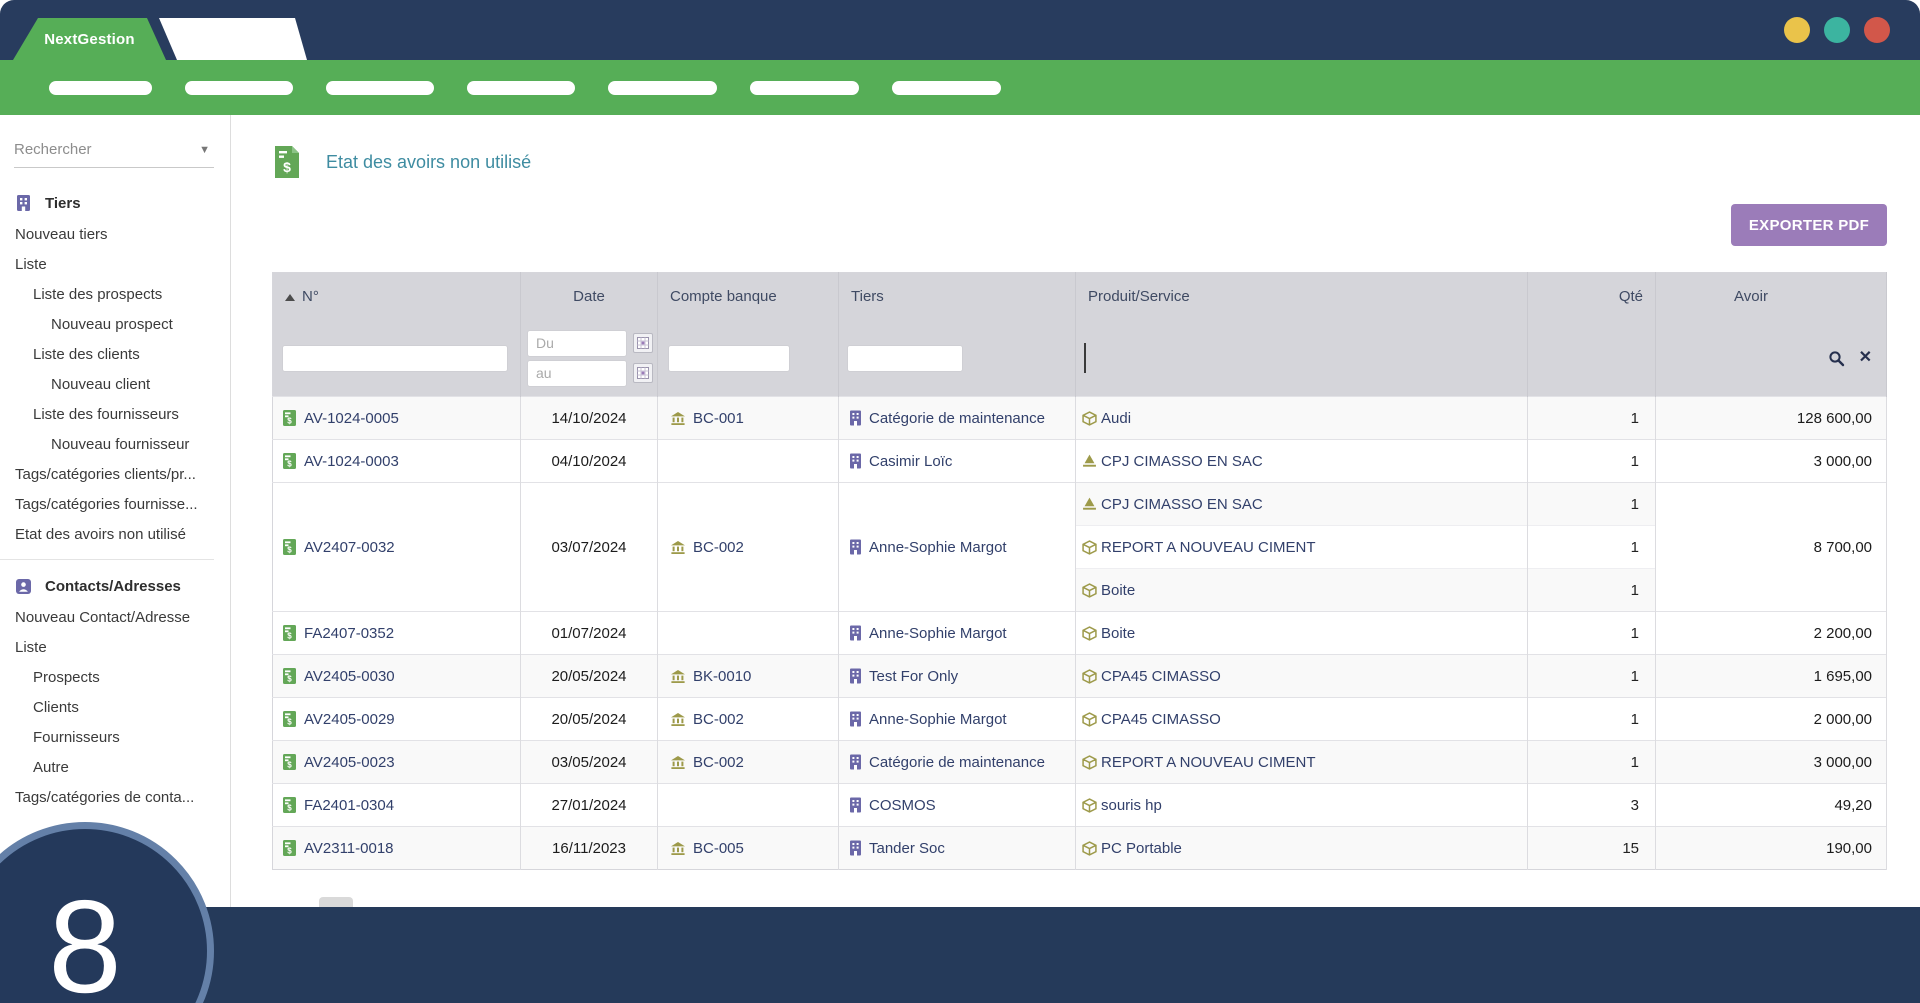 This screenshot has height=1003, width=1920. What do you see at coordinates (577, 343) in the screenshot?
I see `filter-date-from-input` at bounding box center [577, 343].